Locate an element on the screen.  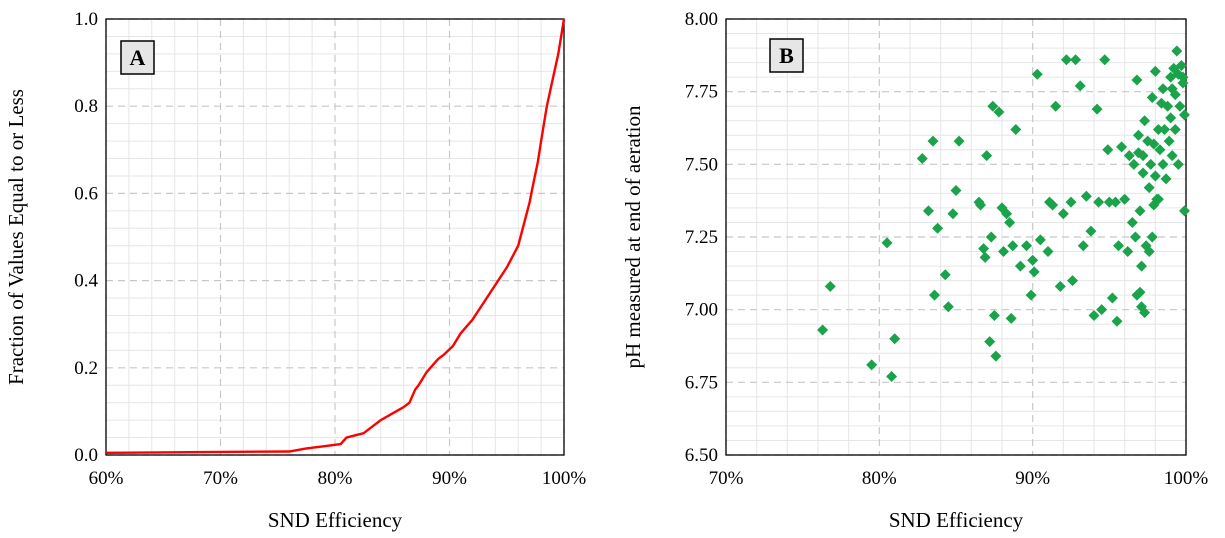
panel-b-label: B is located at coordinates (786, 55).